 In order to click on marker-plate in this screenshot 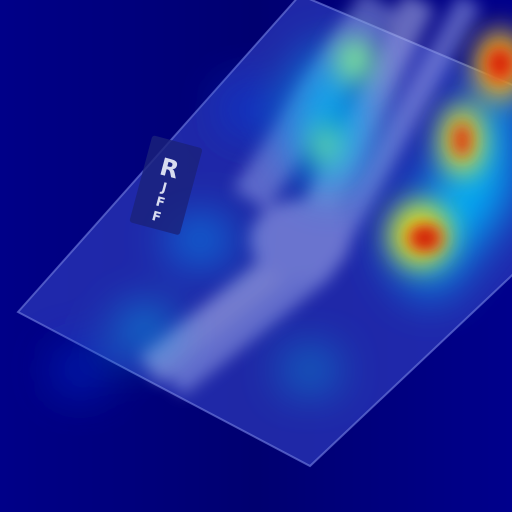, I will do `click(166, 185)`.